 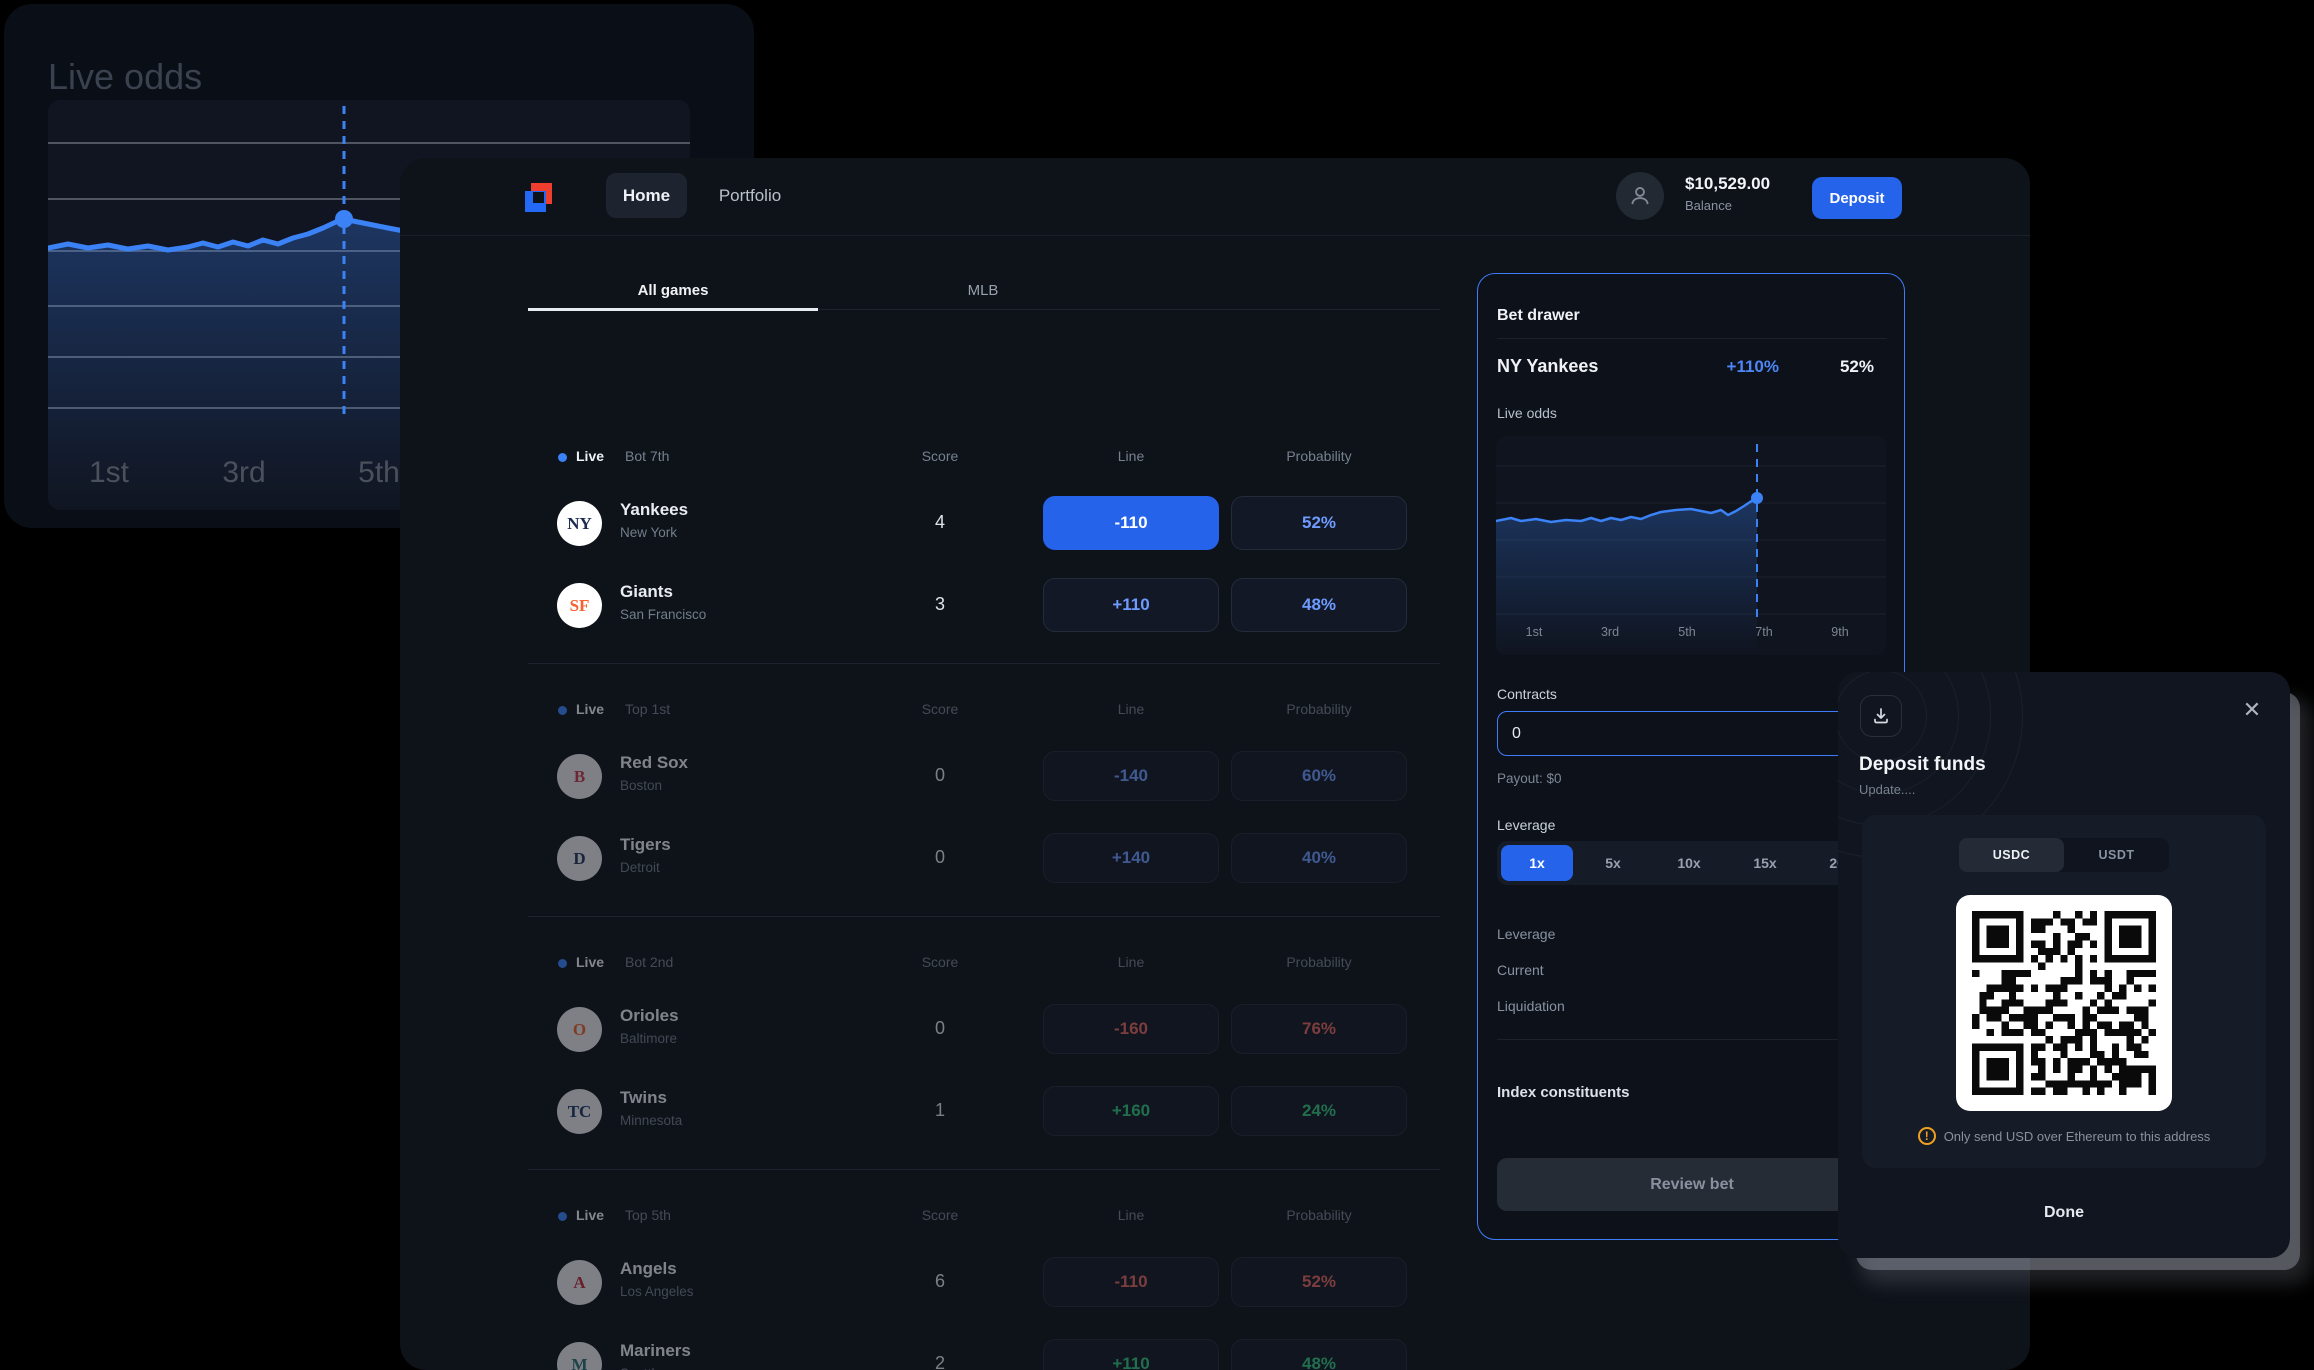 What do you see at coordinates (657, 1291) in the screenshot?
I see `team-city: Los Angeles` at bounding box center [657, 1291].